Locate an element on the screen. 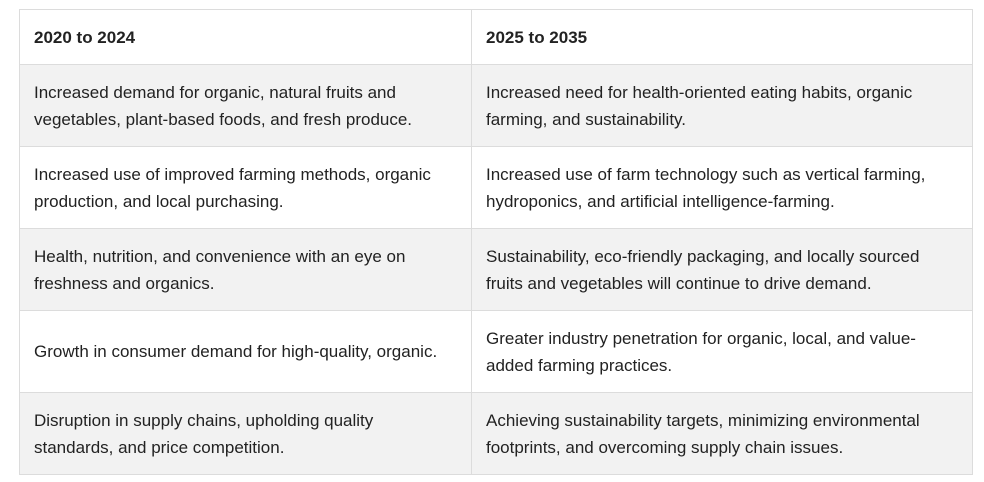  column-header-2025-2035: 2025 to 2035 is located at coordinates (722, 37).